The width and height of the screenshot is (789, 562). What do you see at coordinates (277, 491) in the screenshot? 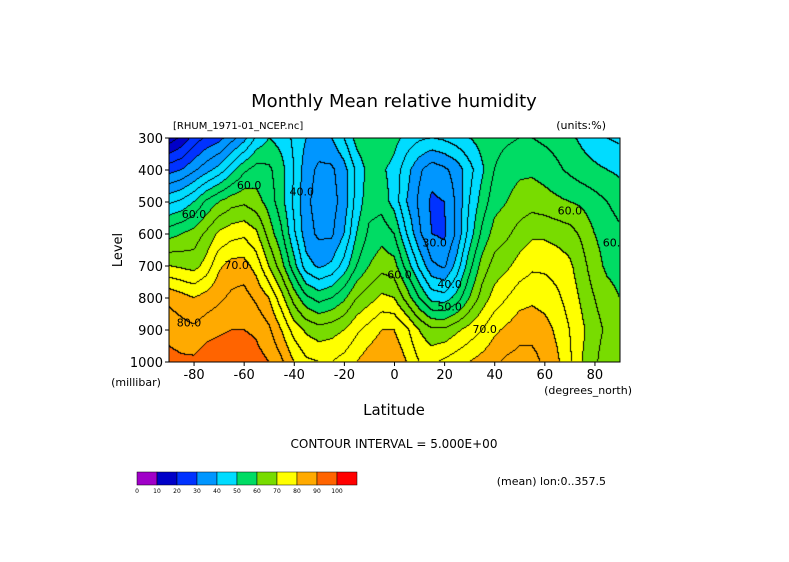
I see `colorbar-label: 70` at bounding box center [277, 491].